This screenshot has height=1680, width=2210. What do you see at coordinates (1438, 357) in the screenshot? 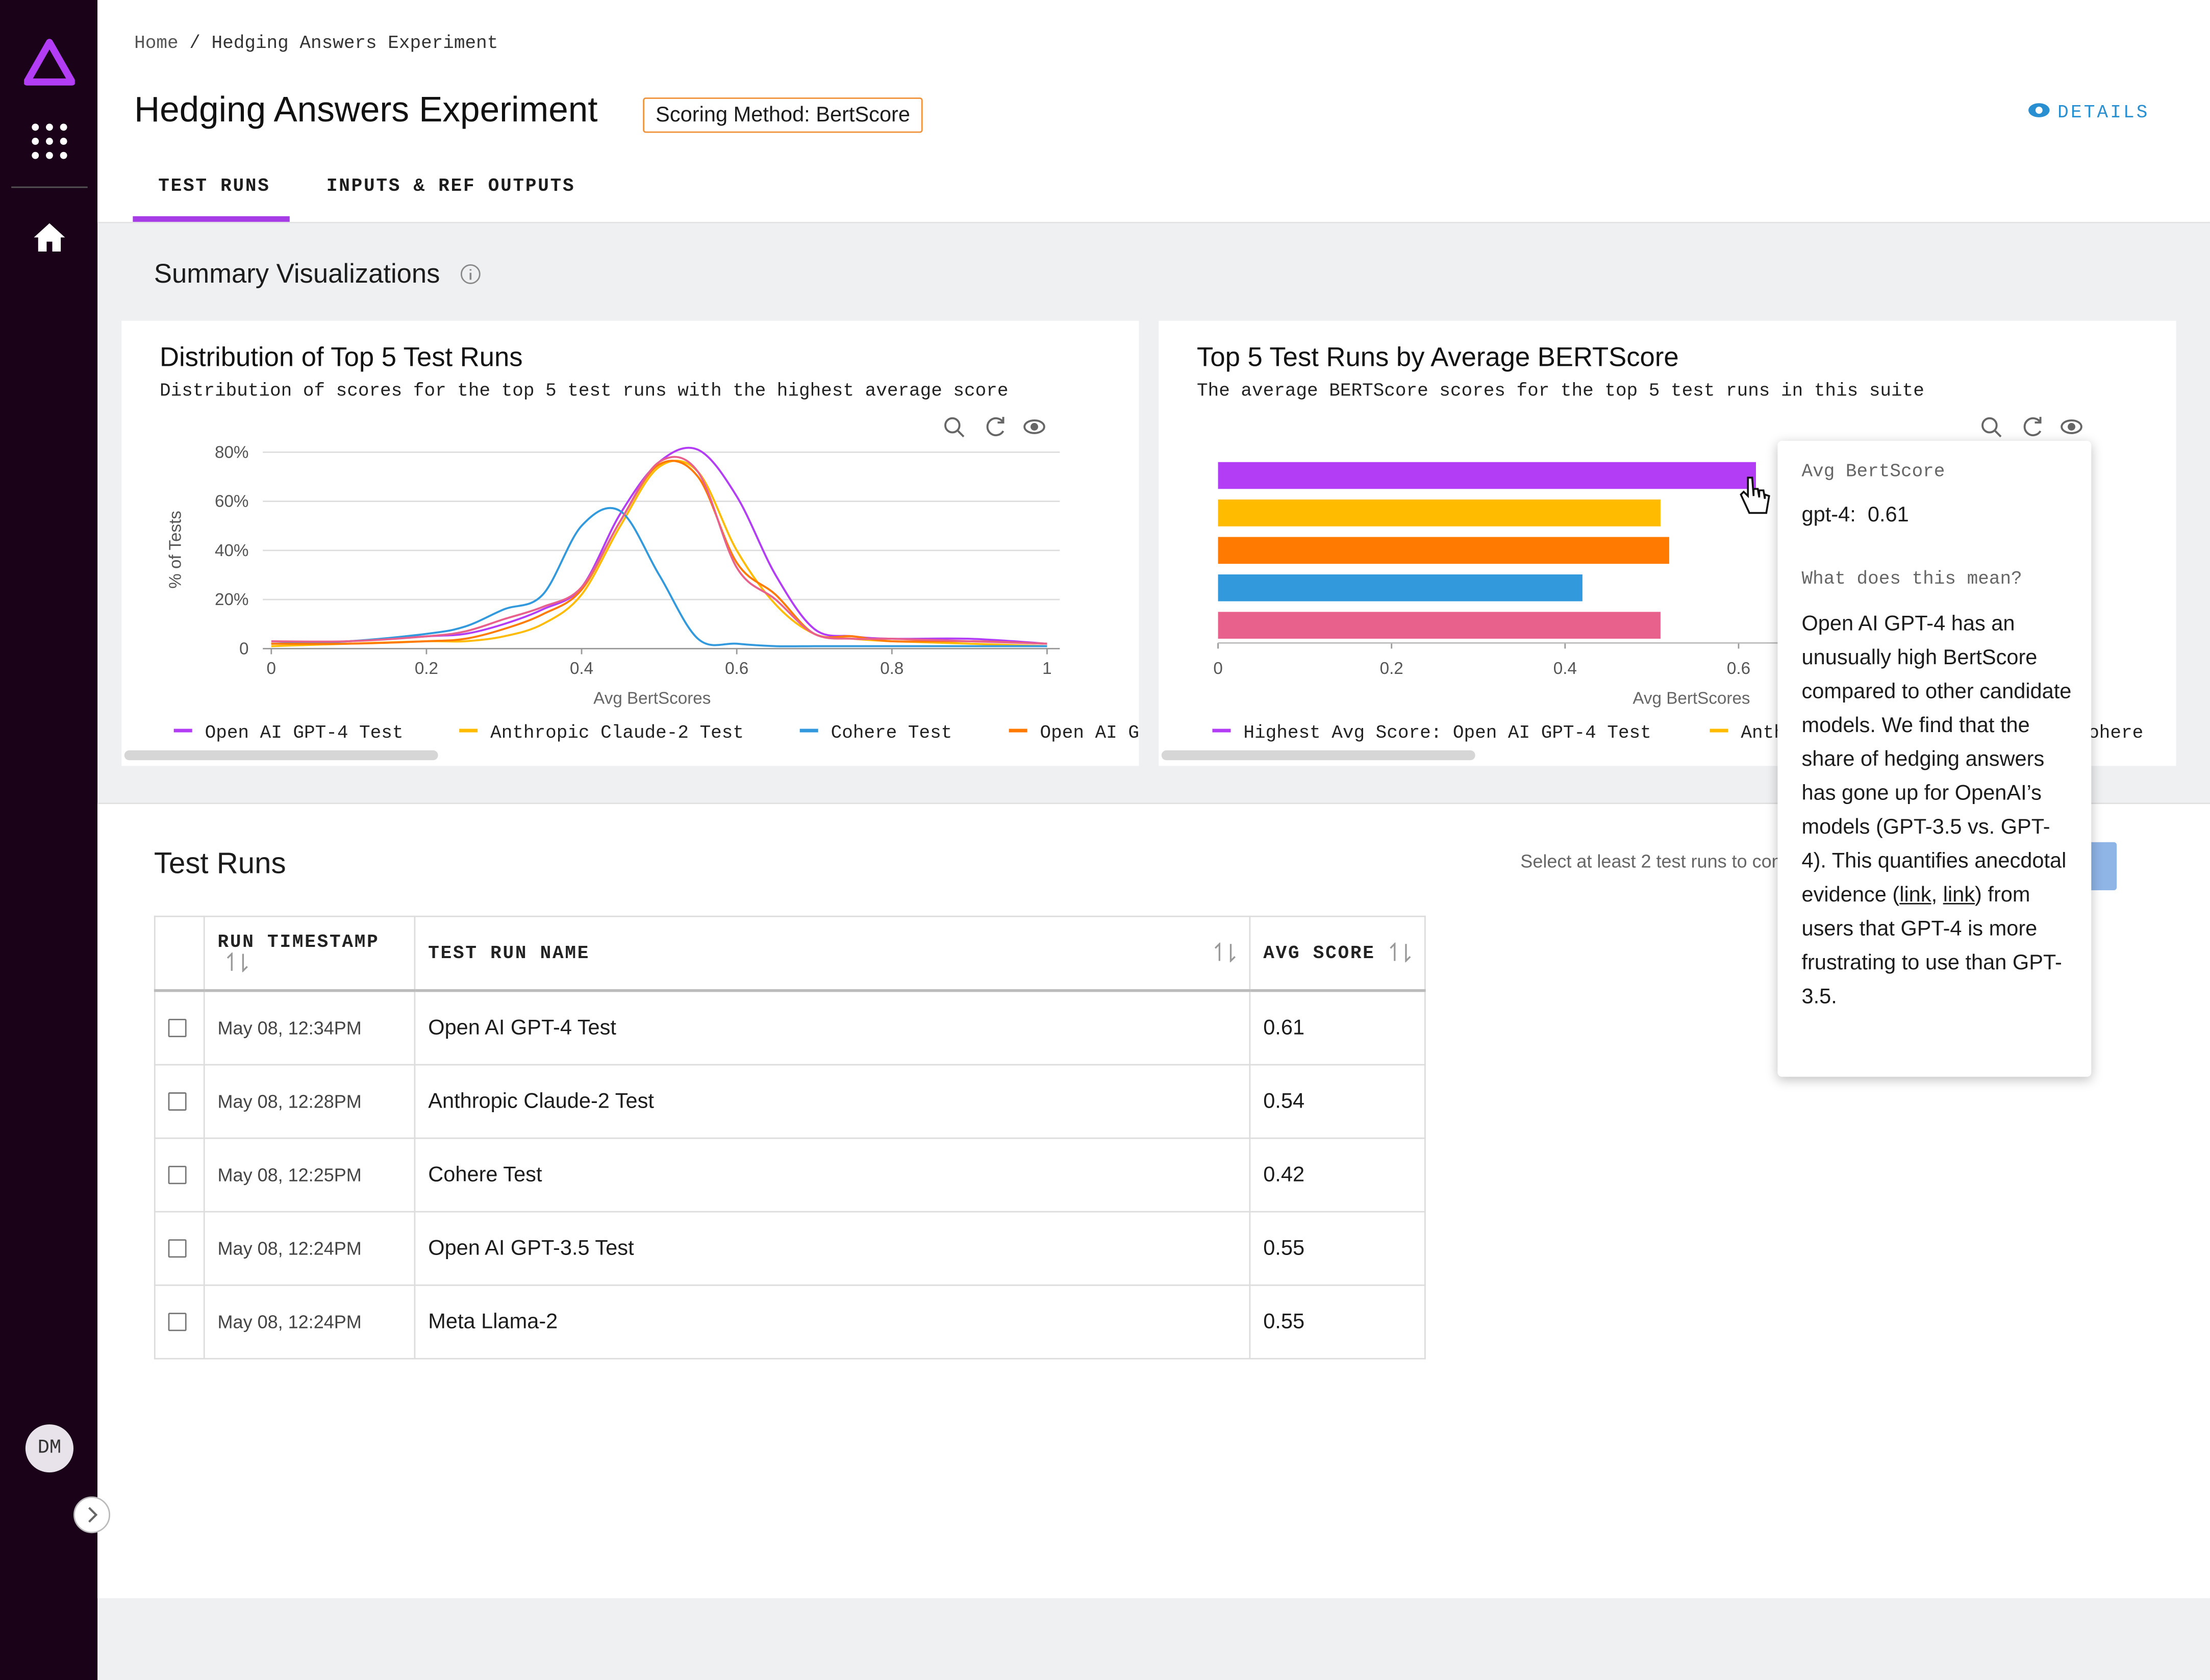
I see `chart-title: Top 5 Test Runs by Average BERTScore` at bounding box center [1438, 357].